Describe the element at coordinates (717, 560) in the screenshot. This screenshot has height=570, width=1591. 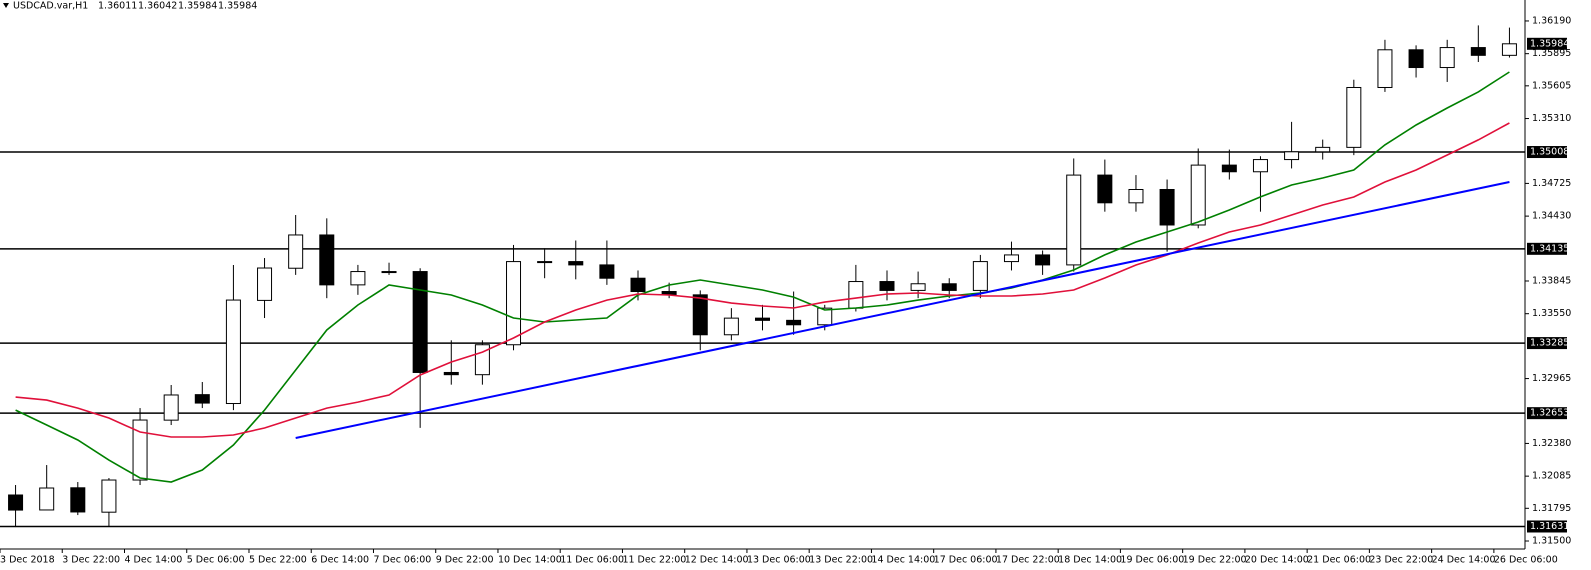
I see `x-tick-label: 12 Dec 14:00` at that location.